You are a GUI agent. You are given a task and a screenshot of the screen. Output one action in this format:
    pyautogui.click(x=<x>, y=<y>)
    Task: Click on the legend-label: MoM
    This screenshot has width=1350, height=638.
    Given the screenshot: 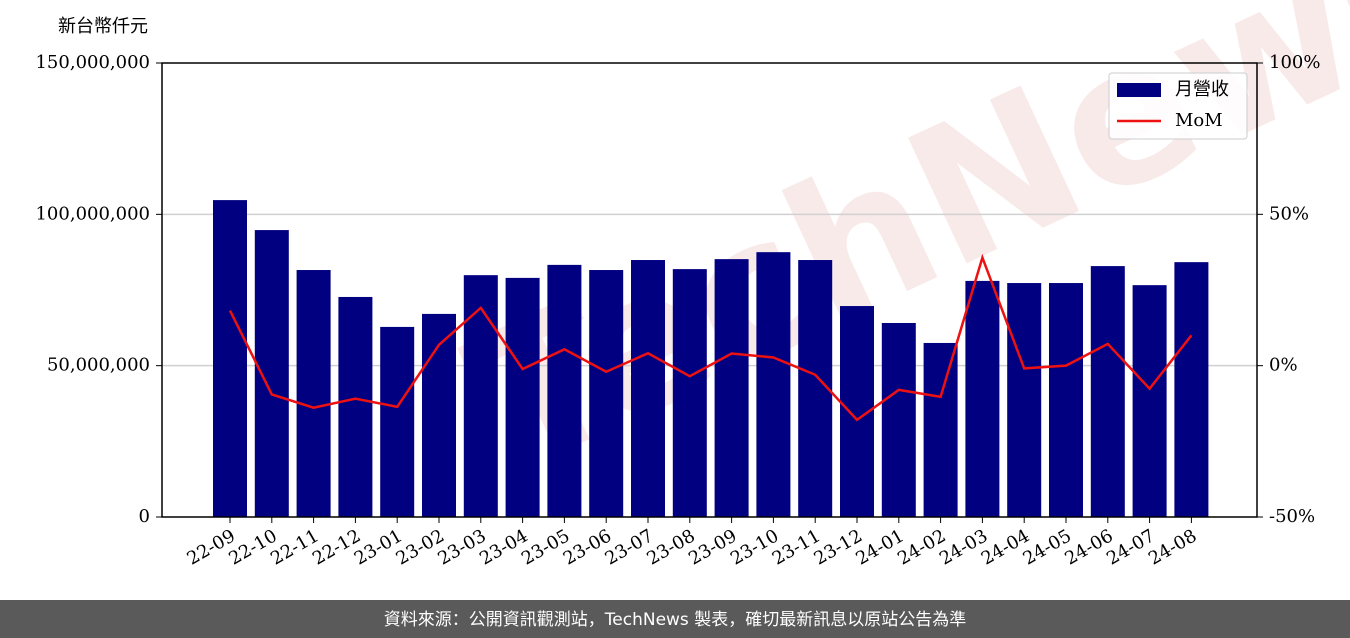 What is the action you would take?
    pyautogui.click(x=1199, y=120)
    